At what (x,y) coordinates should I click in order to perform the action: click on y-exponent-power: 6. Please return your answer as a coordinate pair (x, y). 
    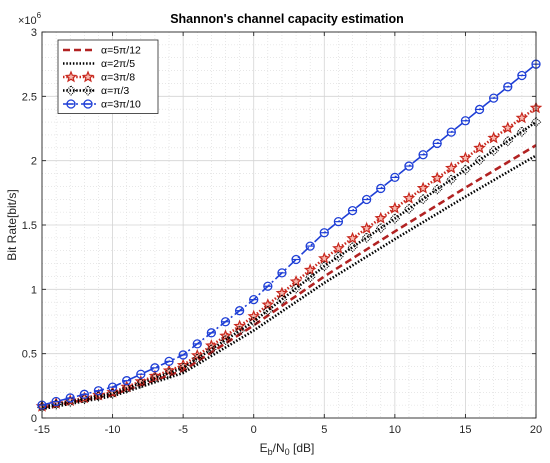
    Looking at the image, I should click on (39, 15).